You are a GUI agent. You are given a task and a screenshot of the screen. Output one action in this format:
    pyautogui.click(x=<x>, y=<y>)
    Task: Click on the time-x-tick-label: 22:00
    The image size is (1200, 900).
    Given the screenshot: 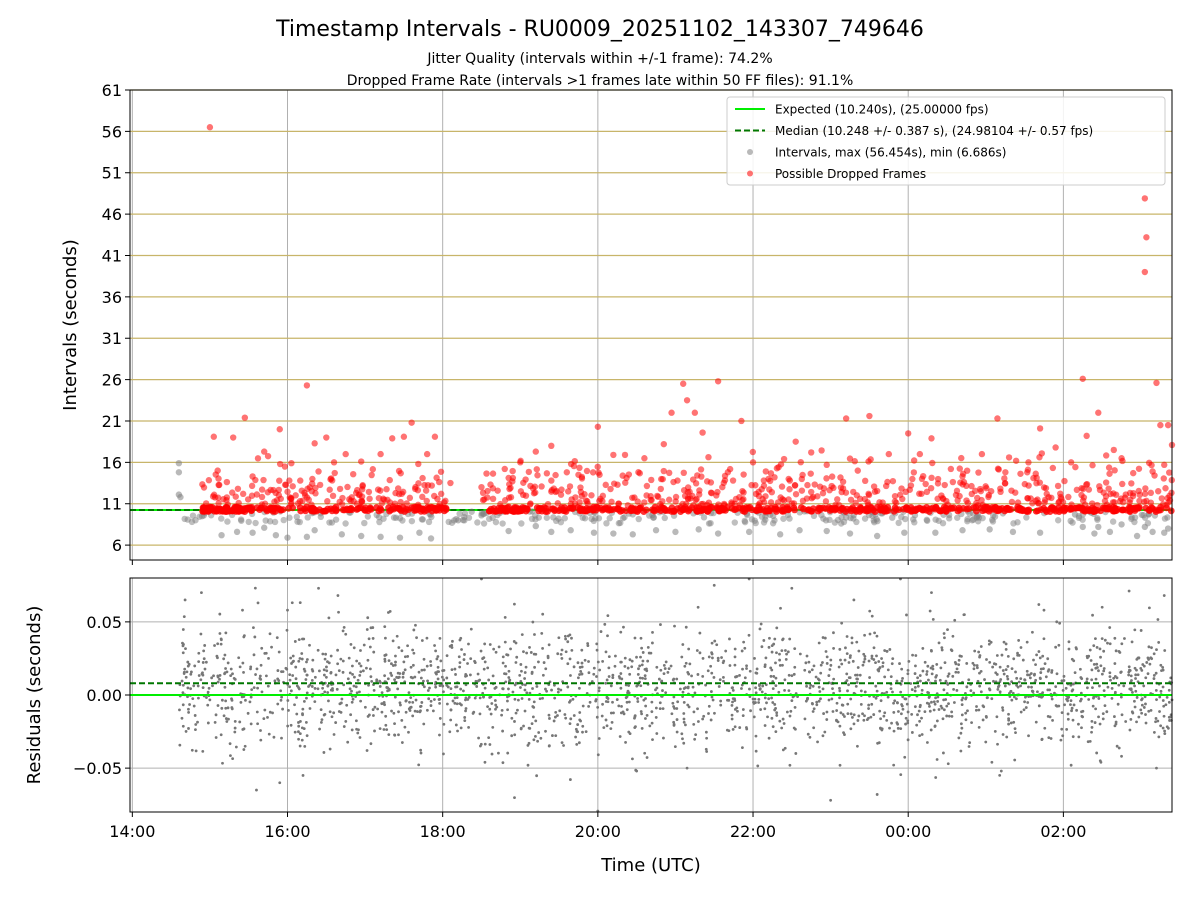 What is the action you would take?
    pyautogui.click(x=753, y=831)
    